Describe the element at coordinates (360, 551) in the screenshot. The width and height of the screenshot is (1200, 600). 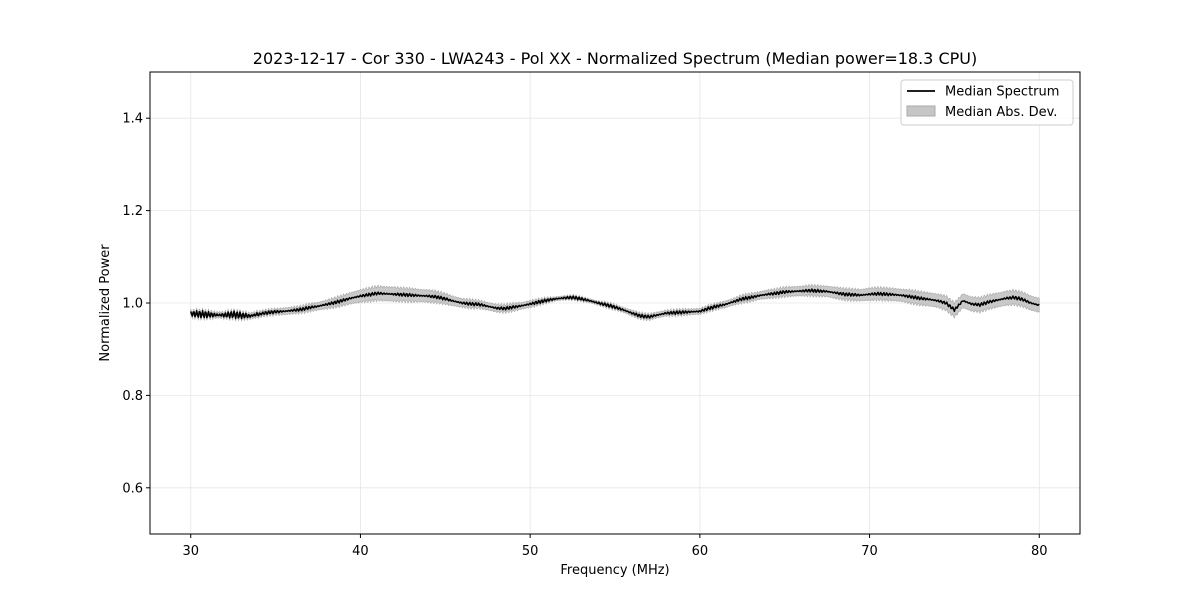
I see `x-tick-label: 40` at that location.